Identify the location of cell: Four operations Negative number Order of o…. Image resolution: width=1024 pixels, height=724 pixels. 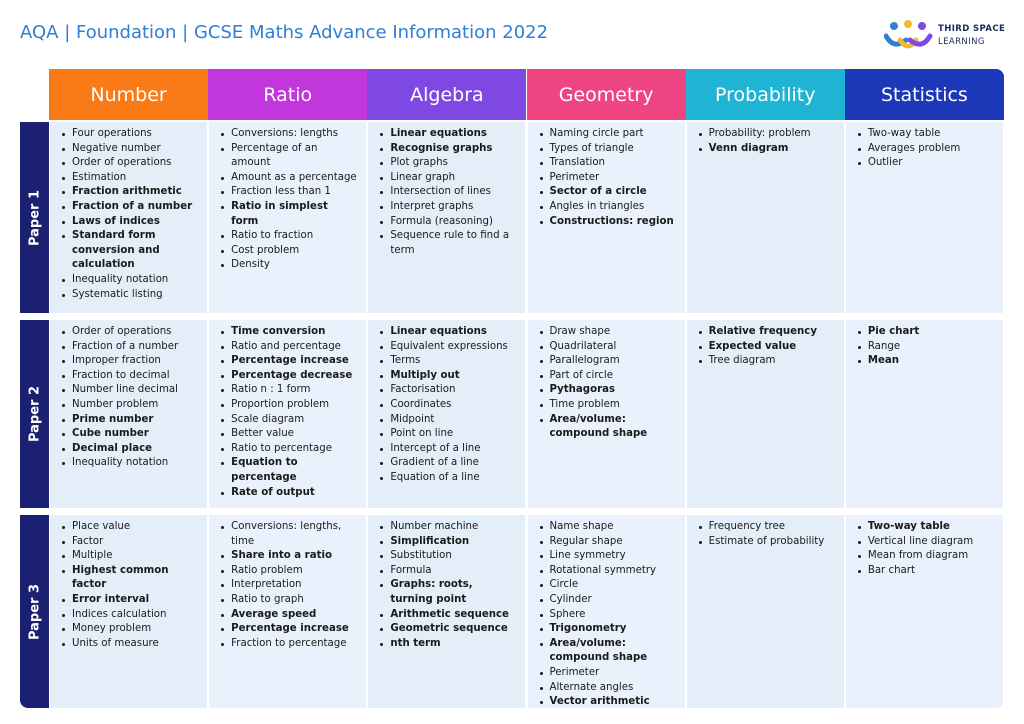
(129, 217).